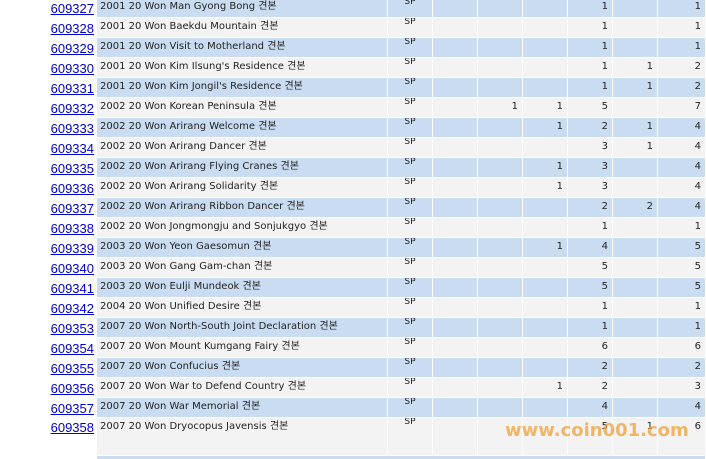 This screenshot has height=459, width=706. Describe the element at coordinates (48, 188) in the screenshot. I see `coin-id-link: 609336` at that location.